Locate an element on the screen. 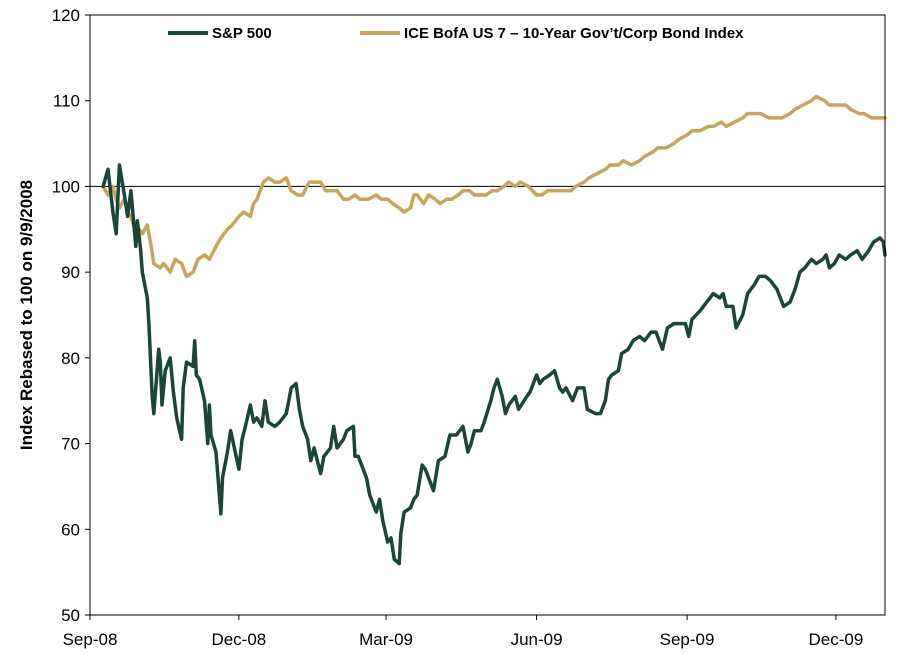 The width and height of the screenshot is (900, 654). x-tick-label: Dec-09 is located at coordinates (836, 639).